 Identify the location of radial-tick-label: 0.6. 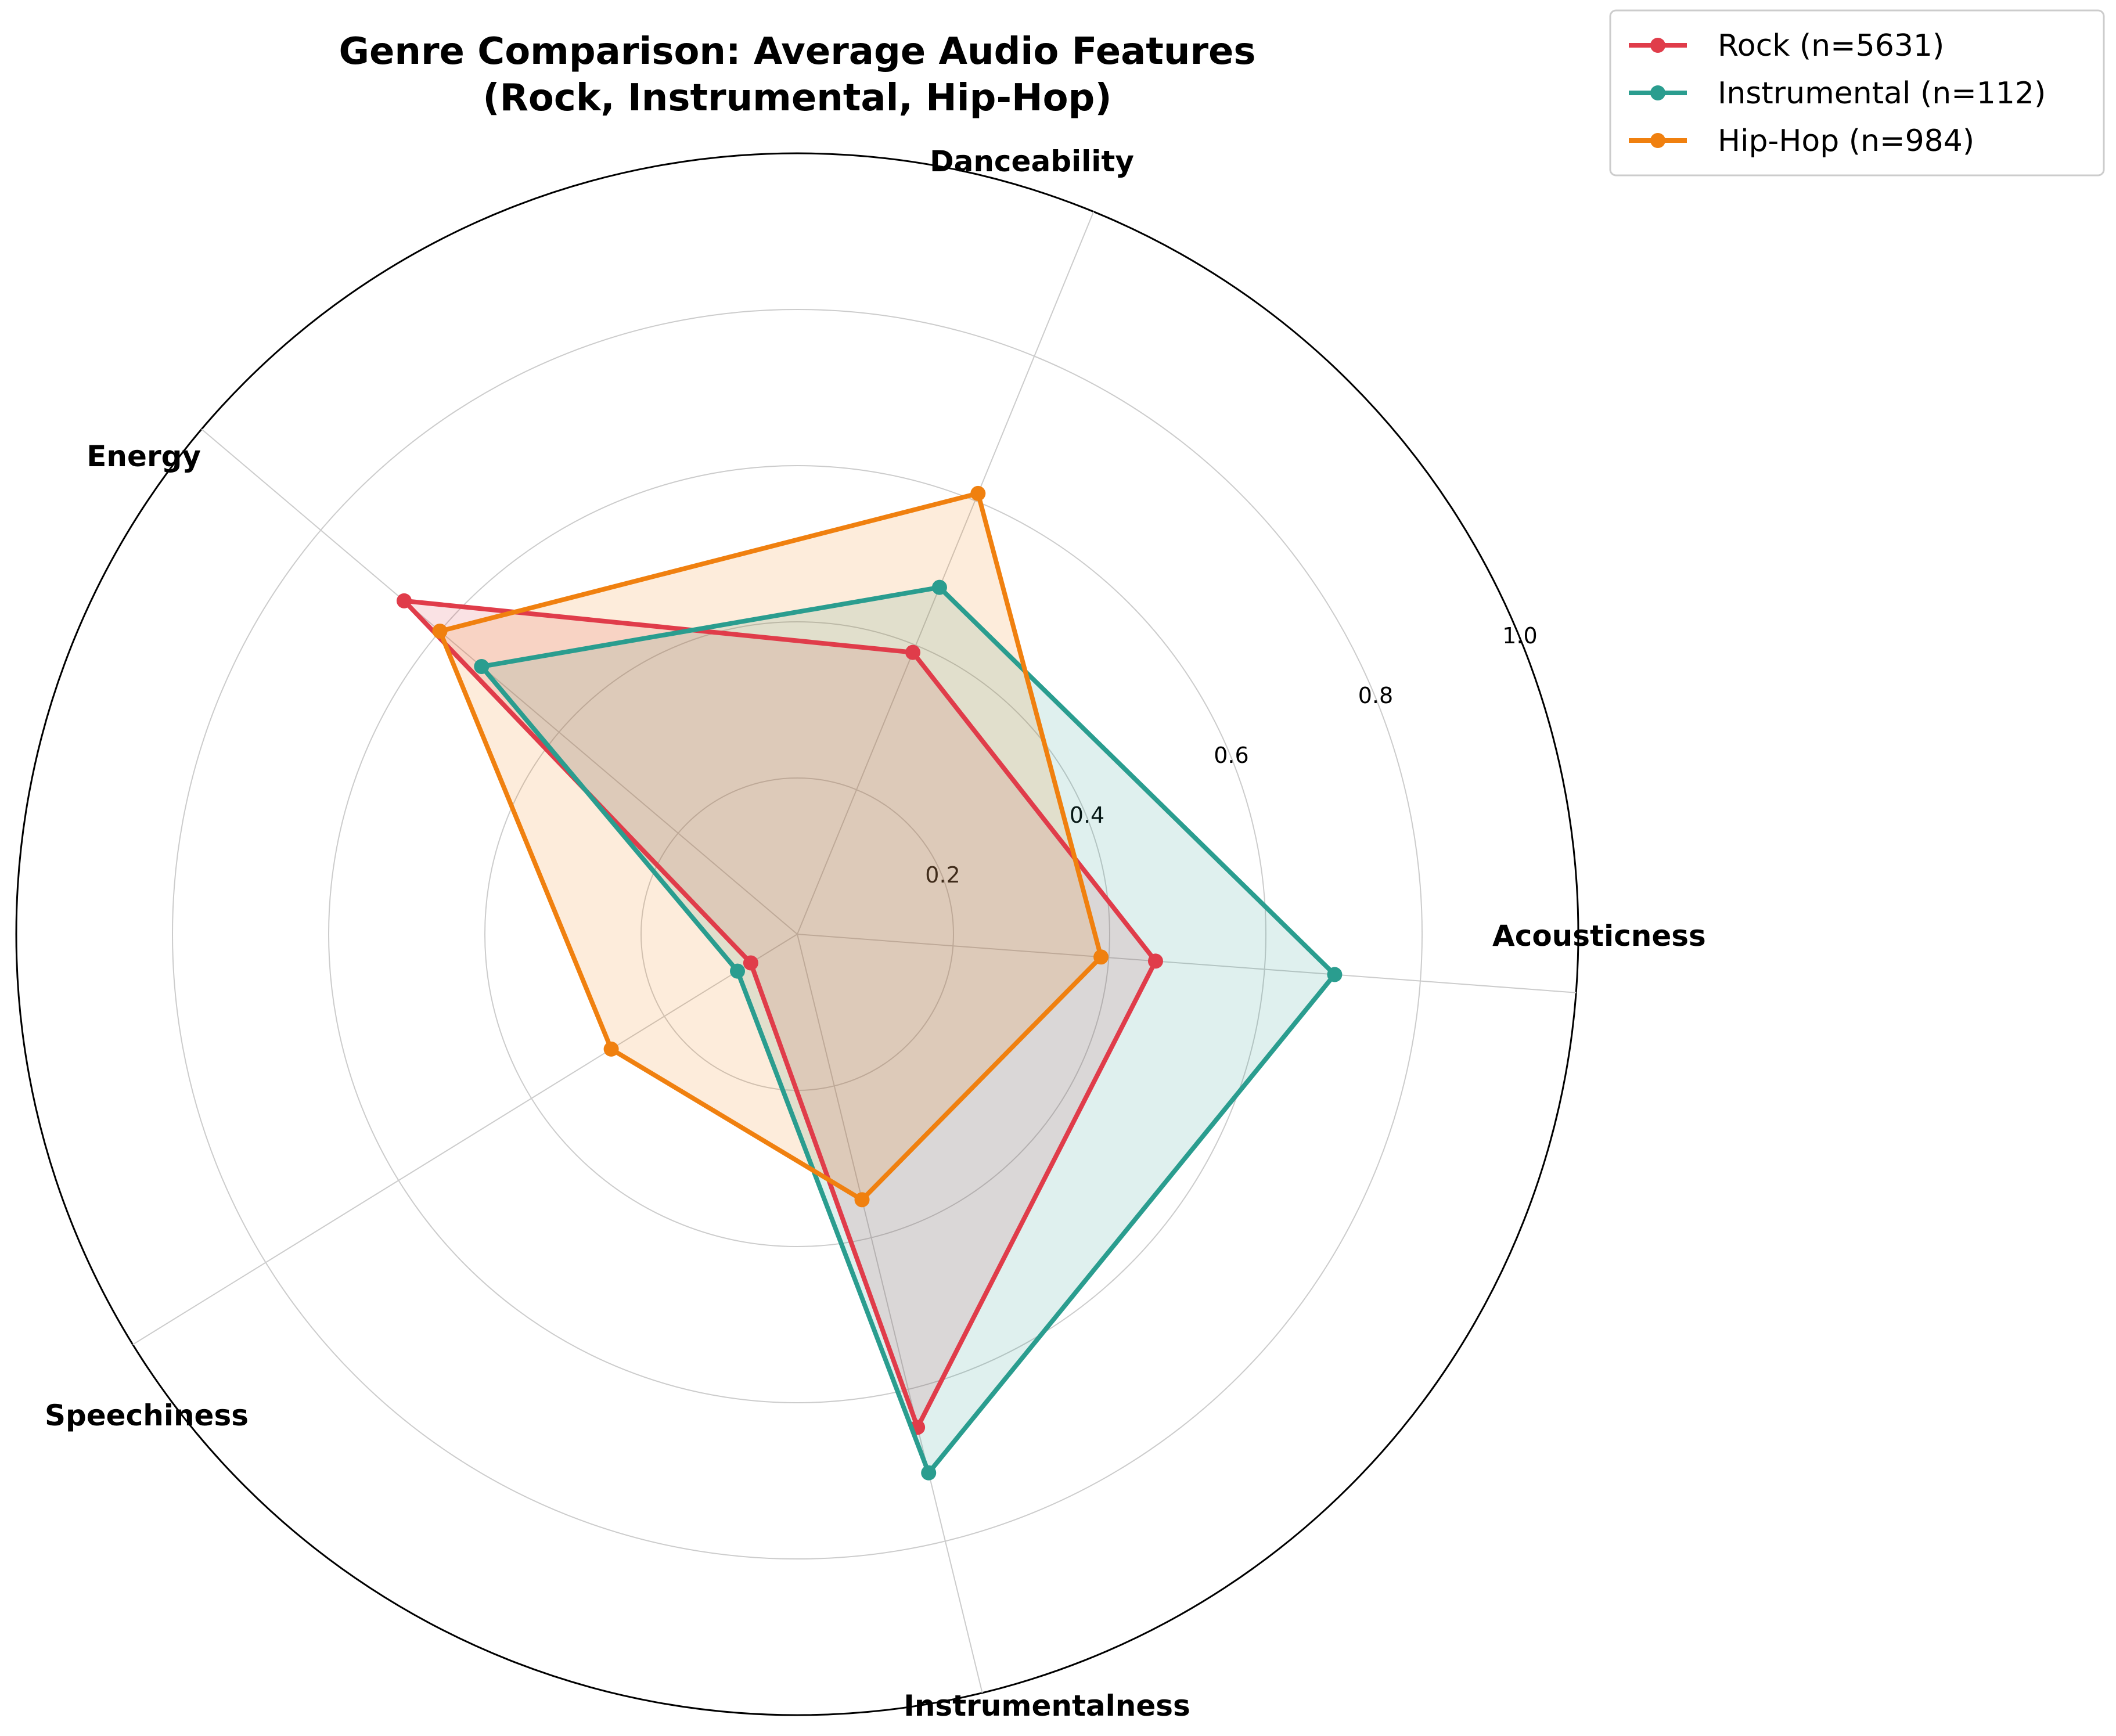
(1231, 755).